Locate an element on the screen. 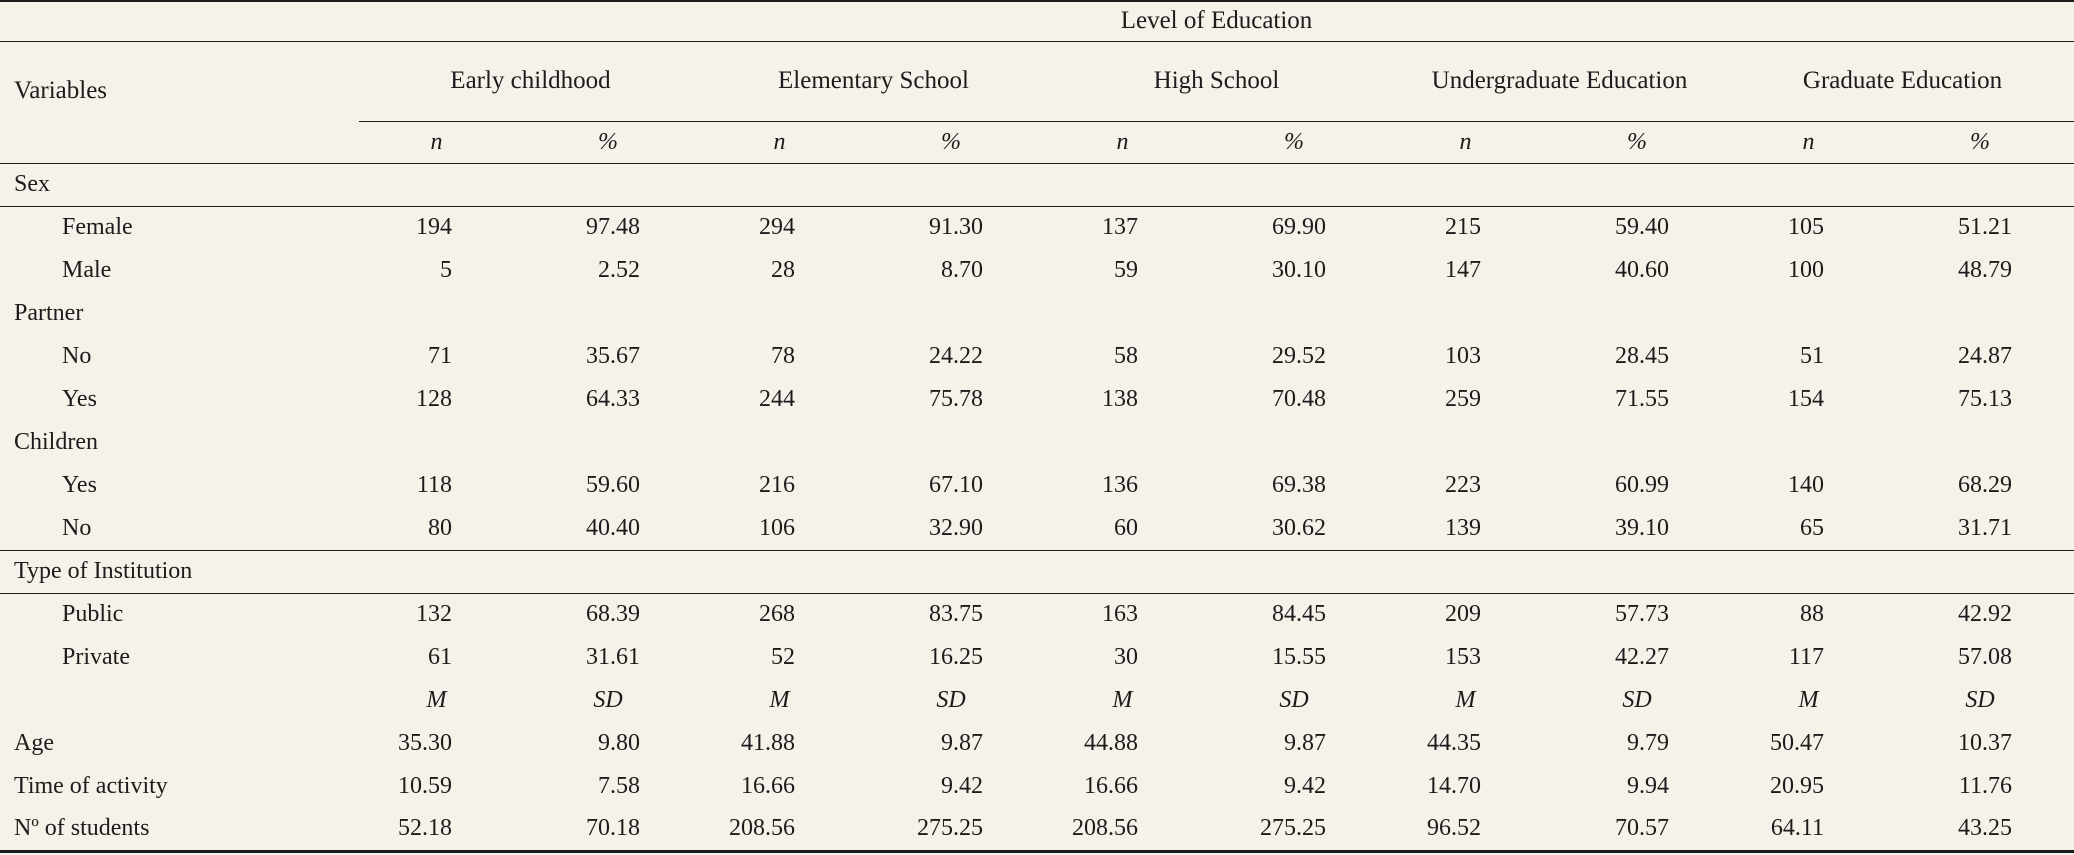  value-pct: 42.27 is located at coordinates (1642, 657).